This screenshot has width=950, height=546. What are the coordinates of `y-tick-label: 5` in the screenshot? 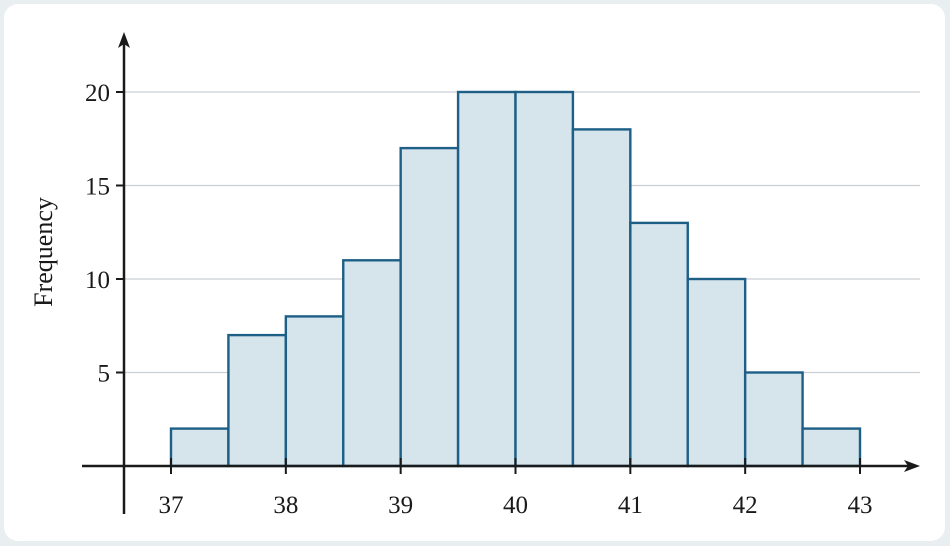 It's located at (104, 374).